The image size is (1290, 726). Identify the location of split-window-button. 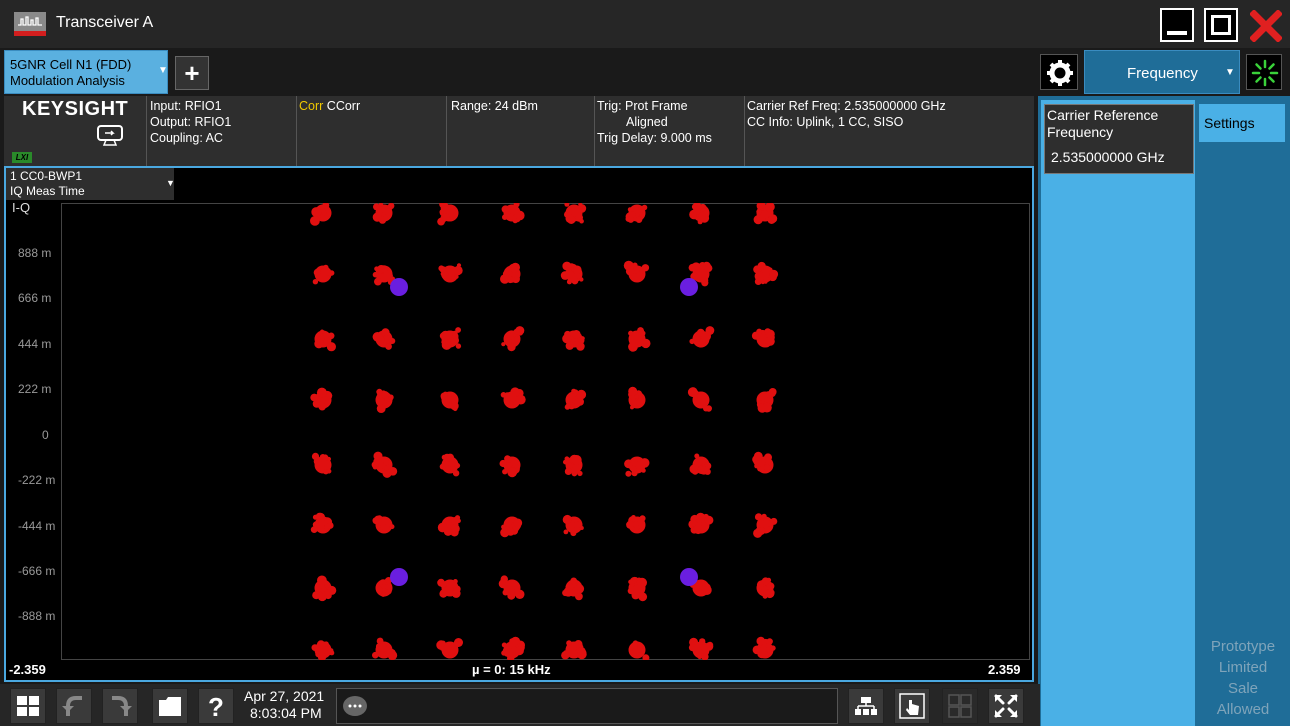
(960, 706).